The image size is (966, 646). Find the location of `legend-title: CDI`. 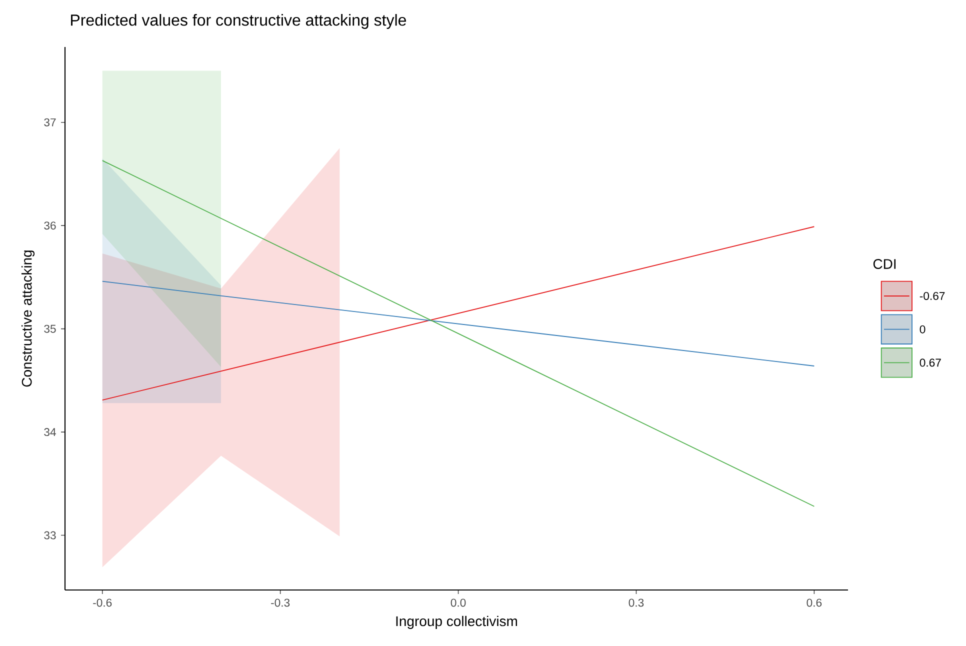

legend-title: CDI is located at coordinates (884, 264).